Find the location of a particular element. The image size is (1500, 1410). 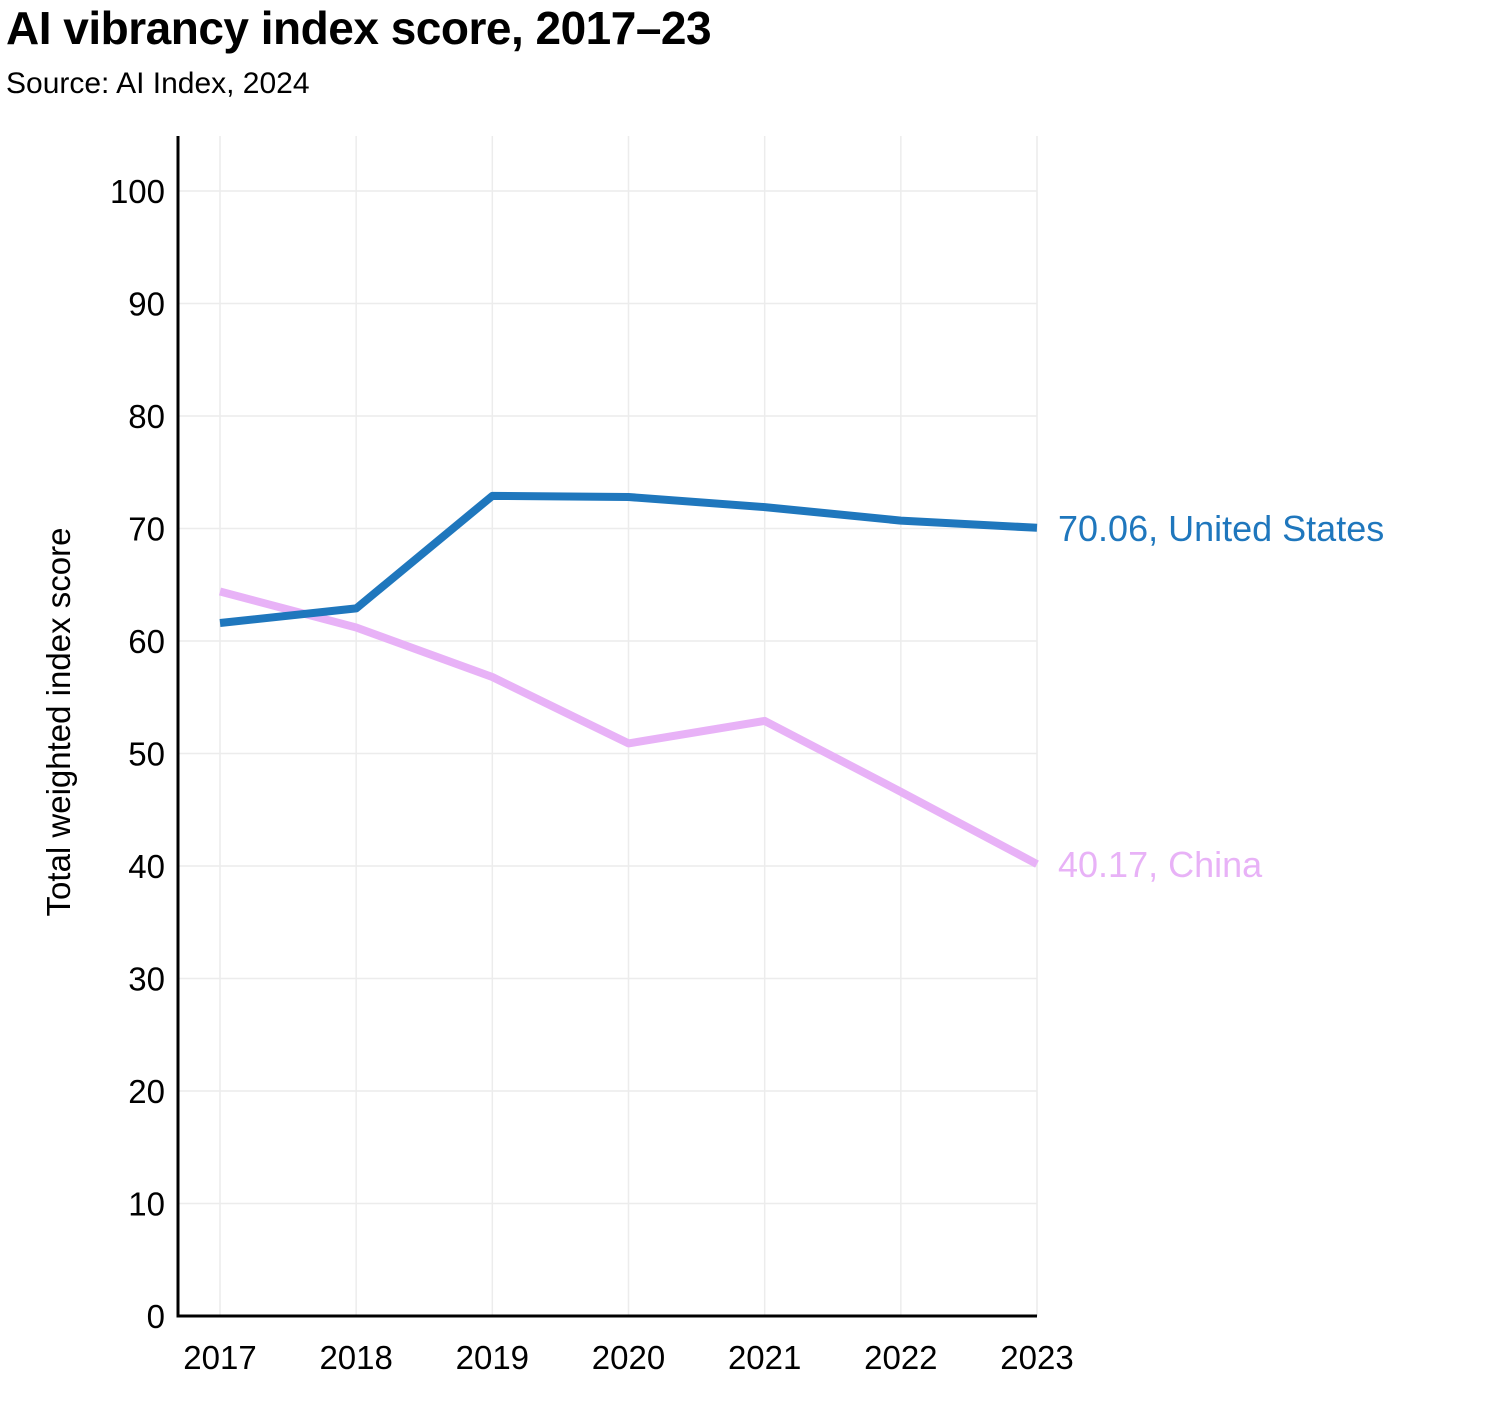

series-end-label-china: 40.17, China is located at coordinates (1160, 864).